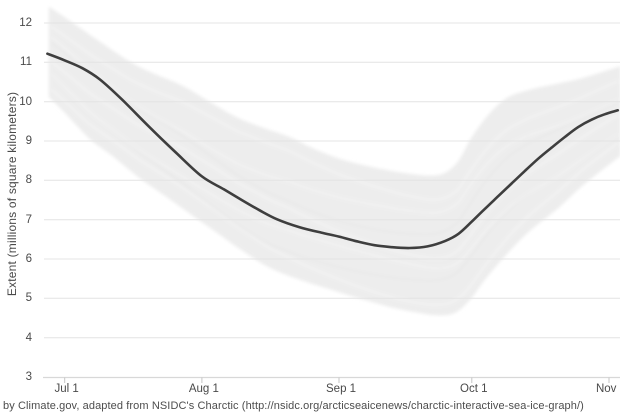 This screenshot has width=620, height=420. What do you see at coordinates (28, 298) in the screenshot?
I see `y-tick-label: 5` at bounding box center [28, 298].